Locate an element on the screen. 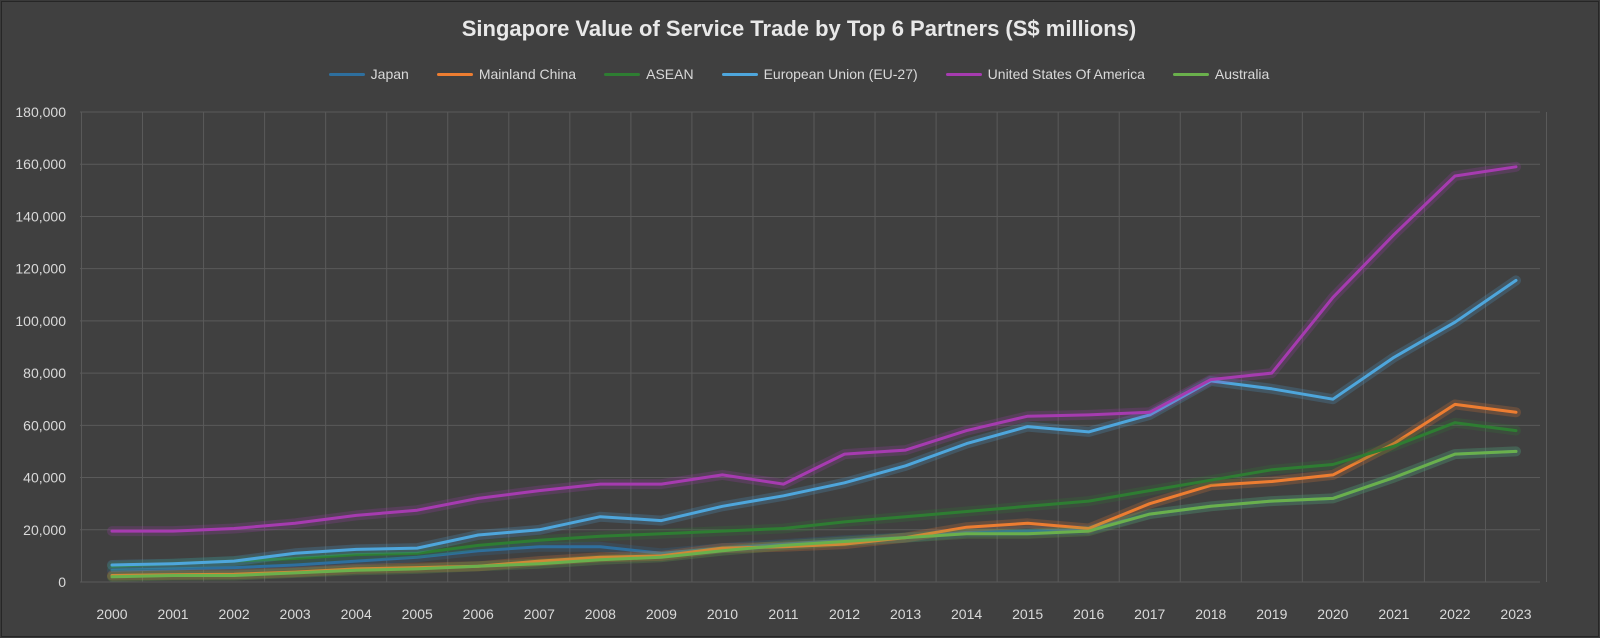 The width and height of the screenshot is (1600, 638). x-tick-label: 2012 is located at coordinates (844, 614).